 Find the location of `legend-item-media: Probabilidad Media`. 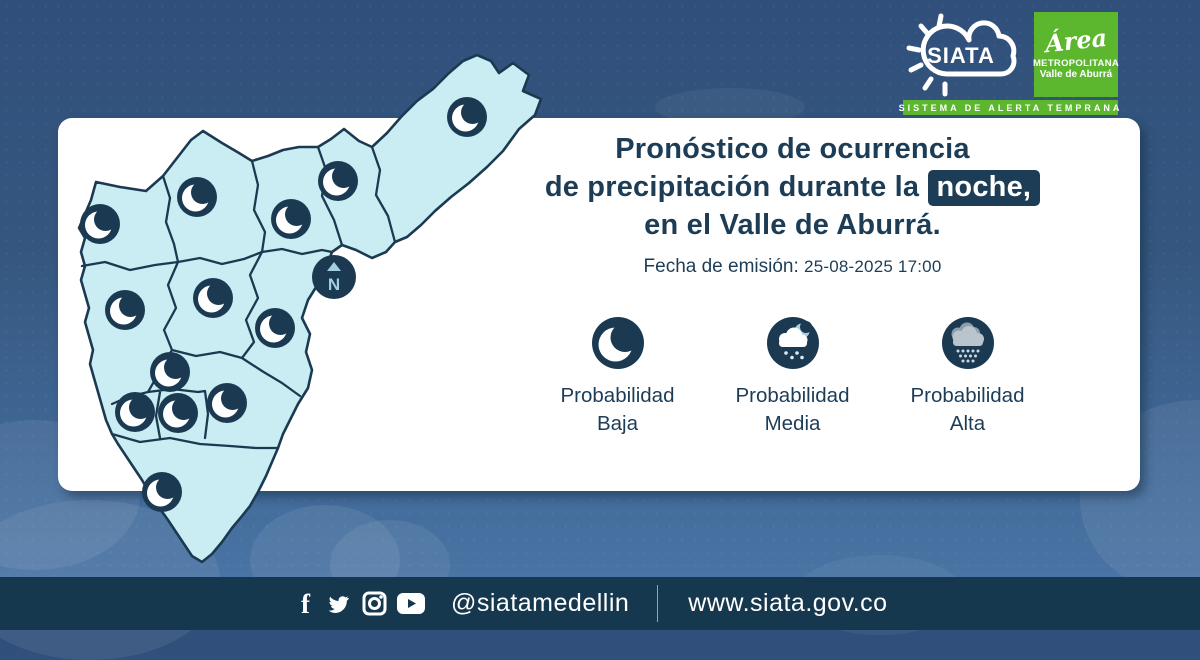

legend-item-media: Probabilidad Media is located at coordinates (792, 377).